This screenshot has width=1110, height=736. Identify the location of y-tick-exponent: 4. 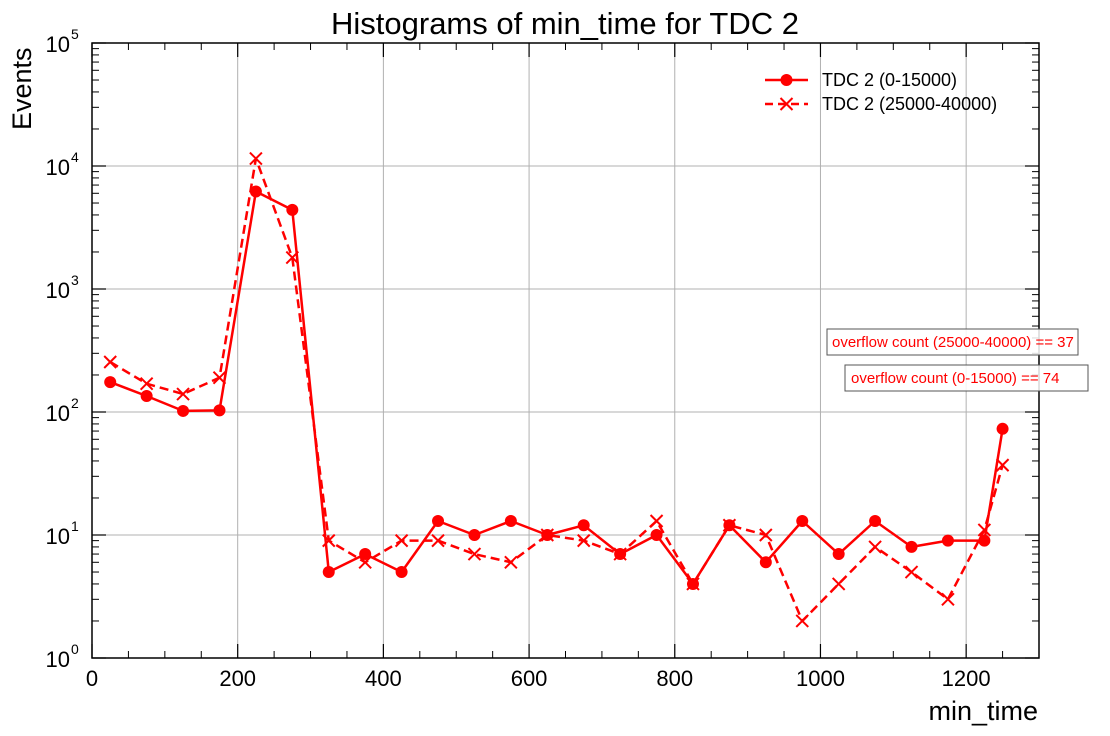
(75, 157).